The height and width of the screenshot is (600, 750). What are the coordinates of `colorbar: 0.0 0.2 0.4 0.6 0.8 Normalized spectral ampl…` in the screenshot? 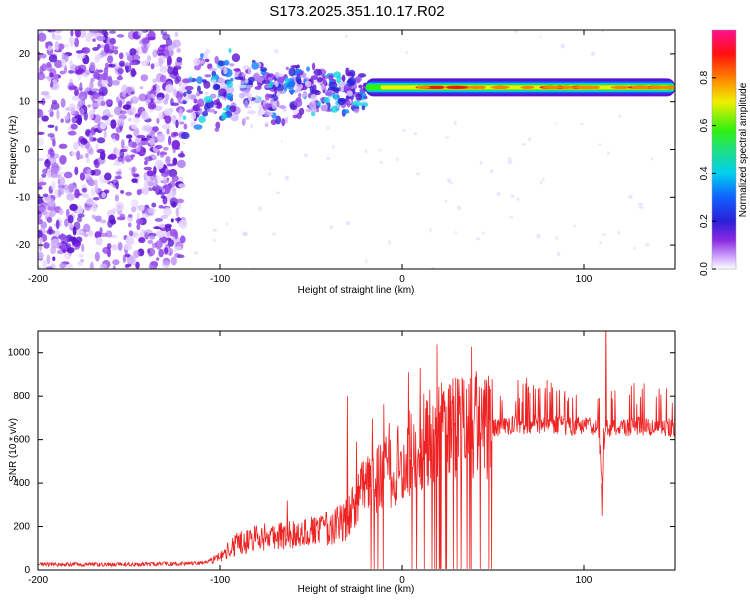 It's located at (724, 152).